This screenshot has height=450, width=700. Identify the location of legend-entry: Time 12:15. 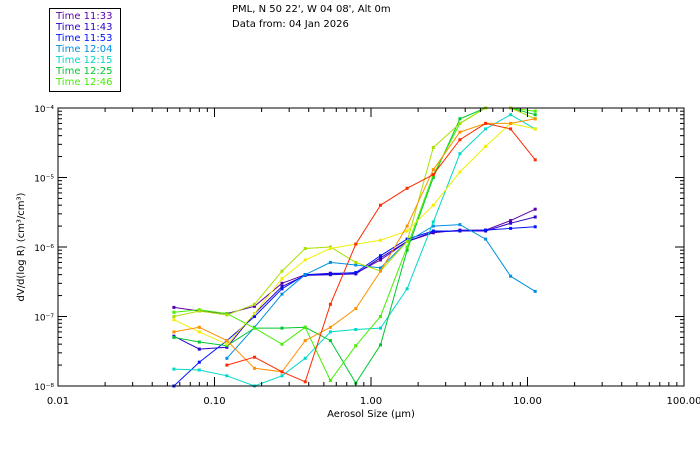
(84, 60).